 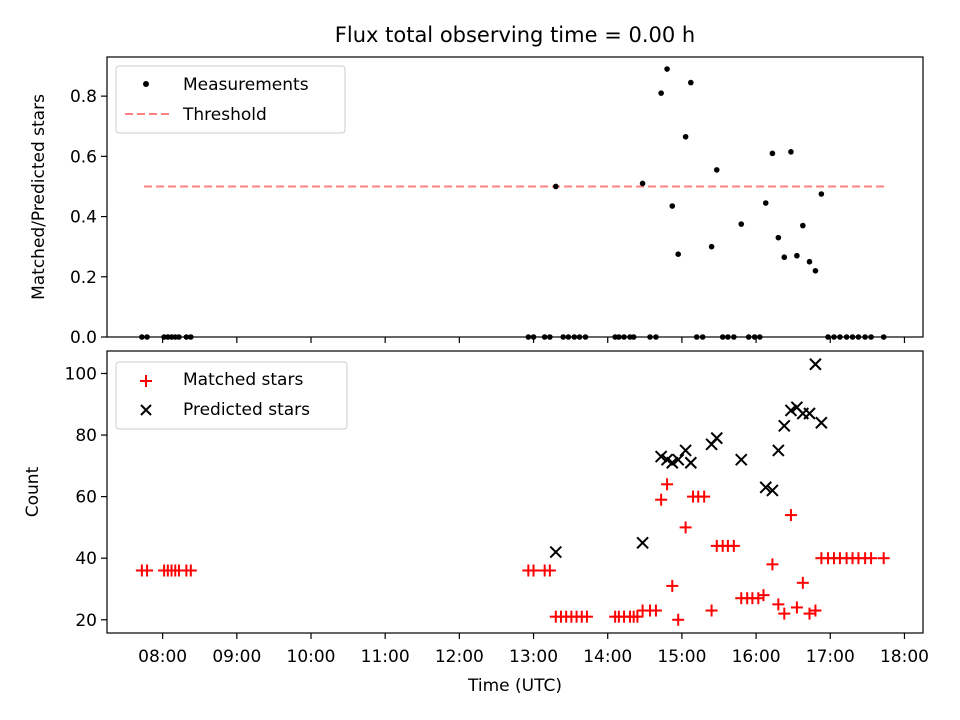 What do you see at coordinates (162, 657) in the screenshot?
I see `x-tick-label: 08:00` at bounding box center [162, 657].